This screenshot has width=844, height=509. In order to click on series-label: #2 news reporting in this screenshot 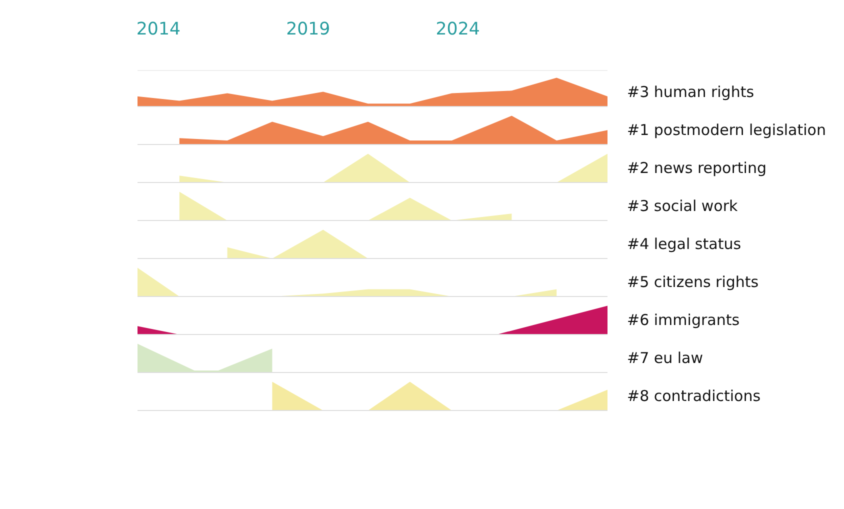, I will do `click(696, 168)`.